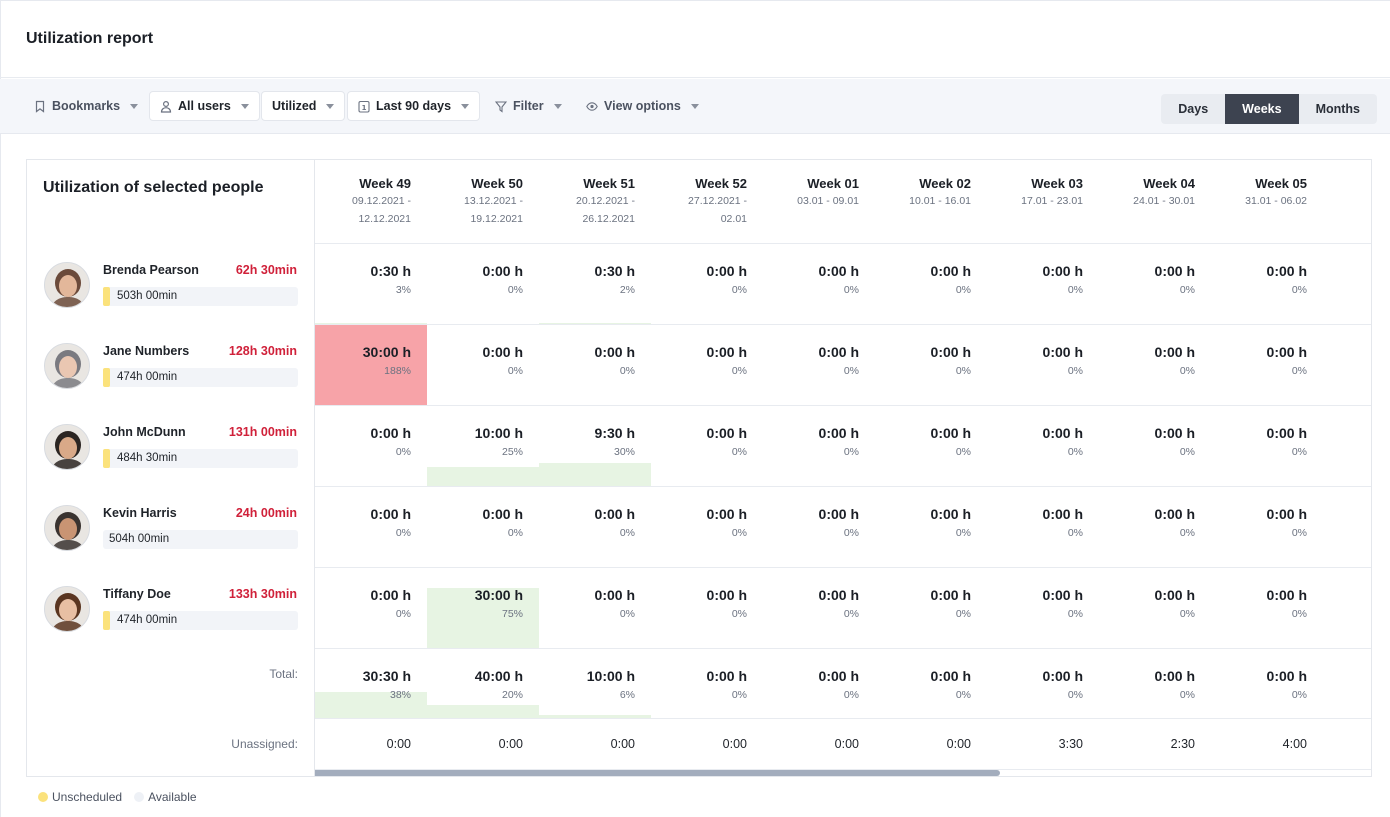 This screenshot has height=817, width=1390. Describe the element at coordinates (1193, 109) in the screenshot. I see `scale-days-button: Days` at that location.